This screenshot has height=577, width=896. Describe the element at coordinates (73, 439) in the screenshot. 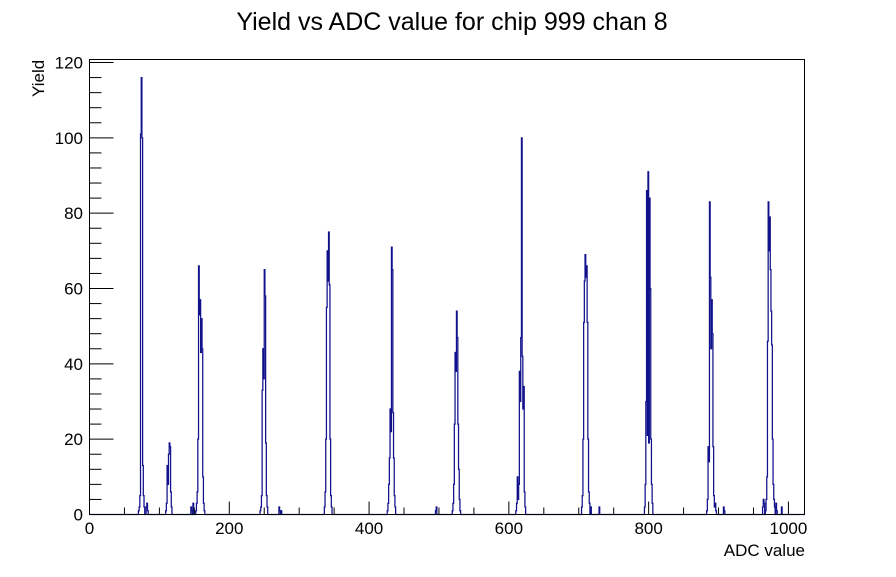

I see `y-tick-label: 20` at that location.